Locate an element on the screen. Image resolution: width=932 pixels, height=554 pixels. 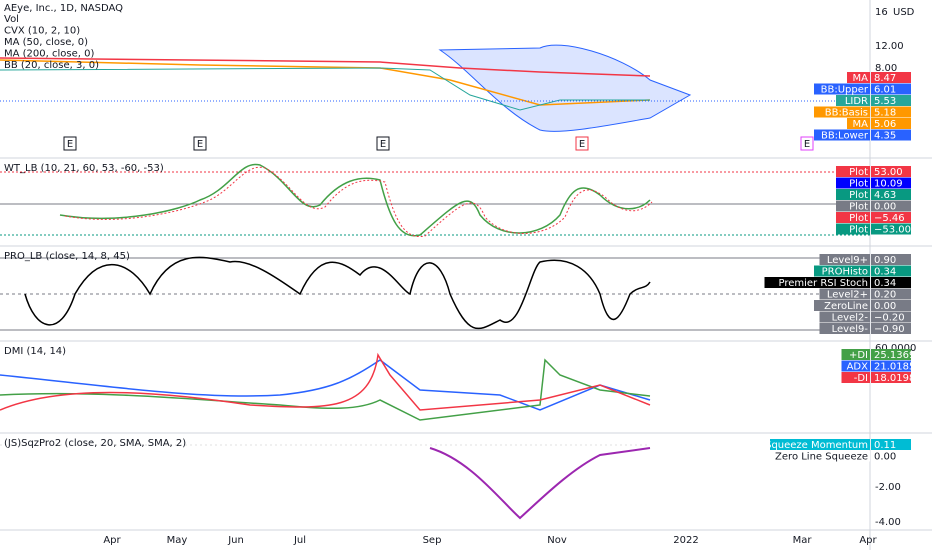
label-name: BB:Basis is located at coordinates (846, 113).